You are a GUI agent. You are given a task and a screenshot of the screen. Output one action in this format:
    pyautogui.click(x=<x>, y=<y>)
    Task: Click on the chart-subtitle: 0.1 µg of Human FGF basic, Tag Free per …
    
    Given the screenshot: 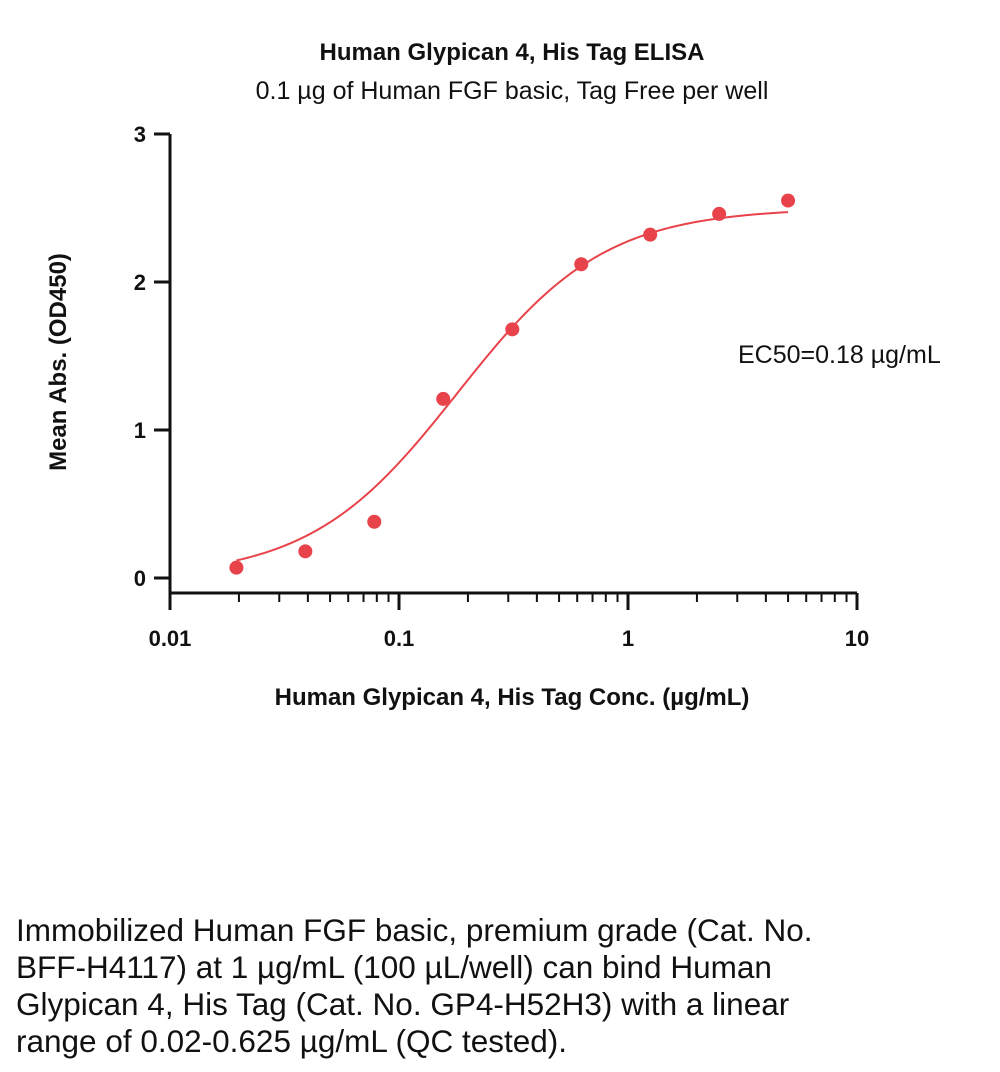 What is the action you would take?
    pyautogui.click(x=512, y=91)
    